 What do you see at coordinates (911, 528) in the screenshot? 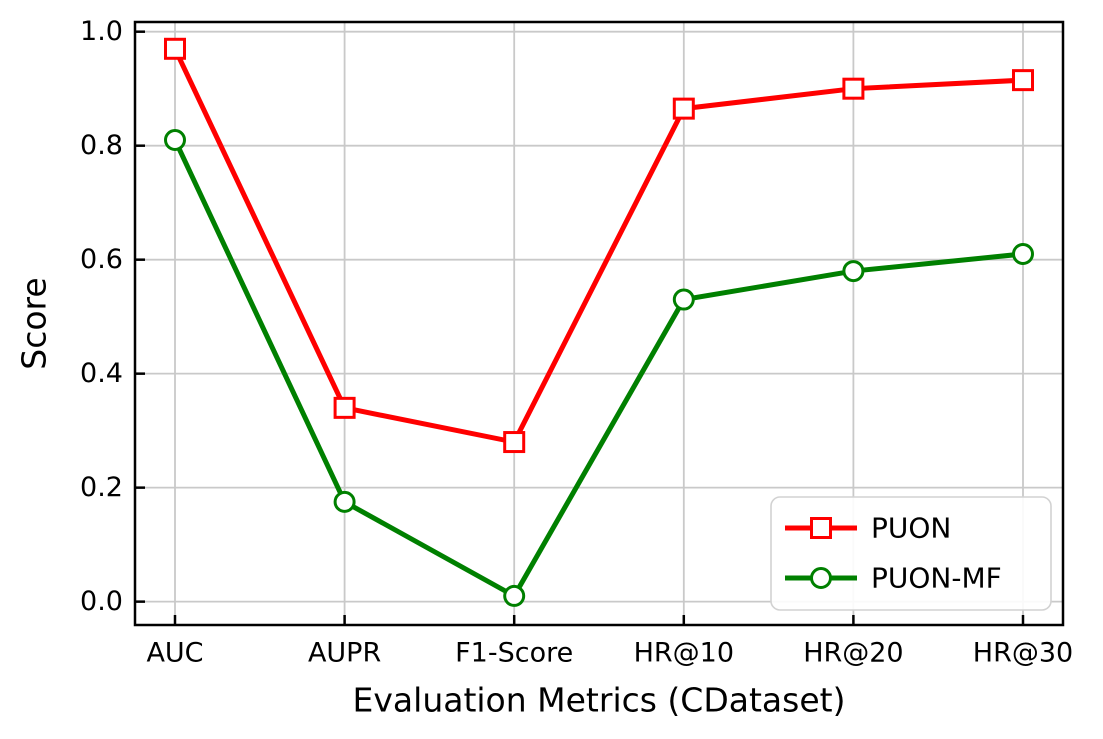
I see `legend-label: PUON` at bounding box center [911, 528].